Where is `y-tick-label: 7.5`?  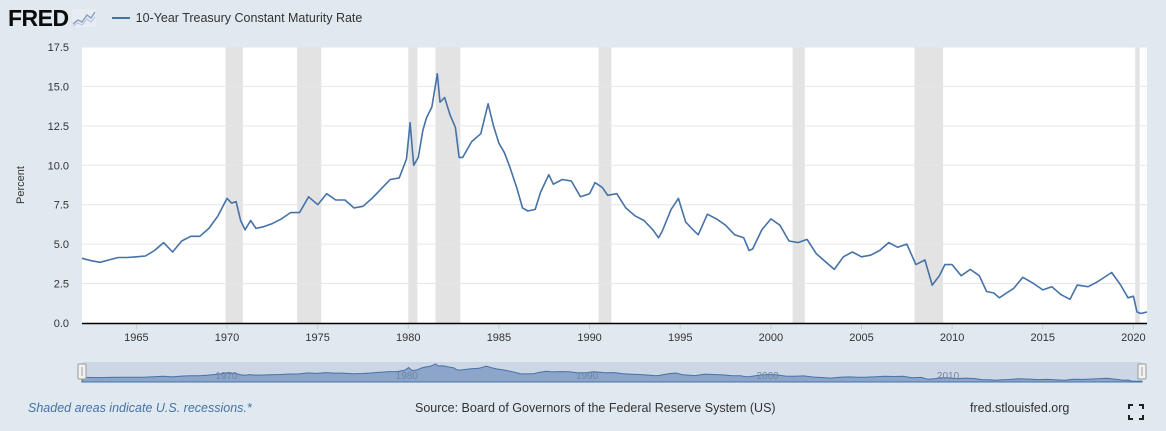 y-tick-label: 7.5 is located at coordinates (61, 206).